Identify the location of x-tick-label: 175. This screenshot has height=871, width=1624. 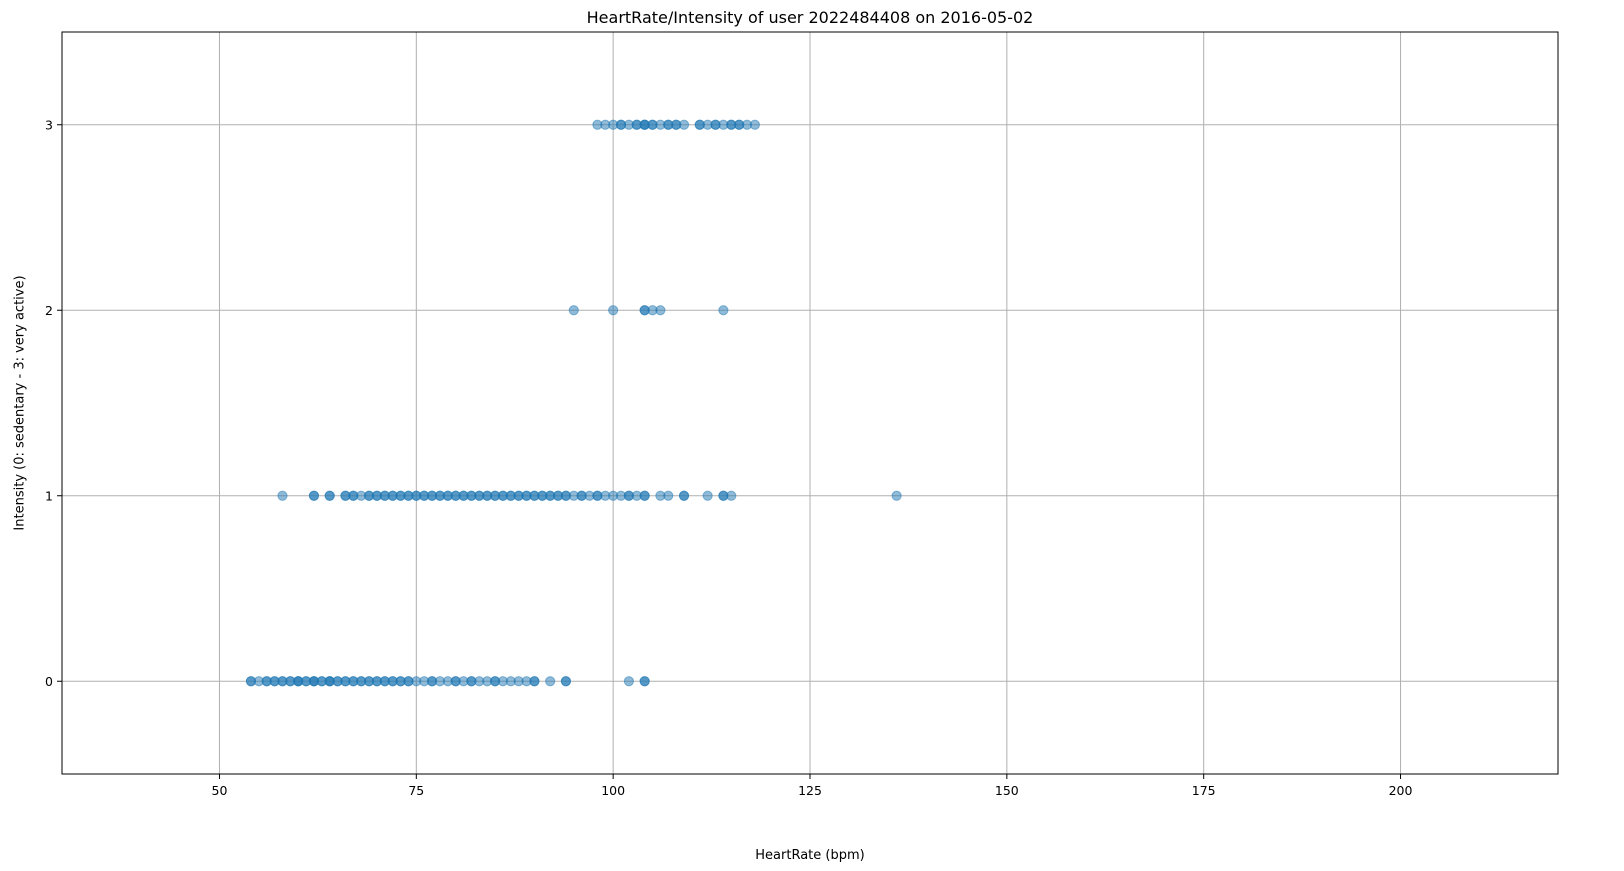
(1204, 790).